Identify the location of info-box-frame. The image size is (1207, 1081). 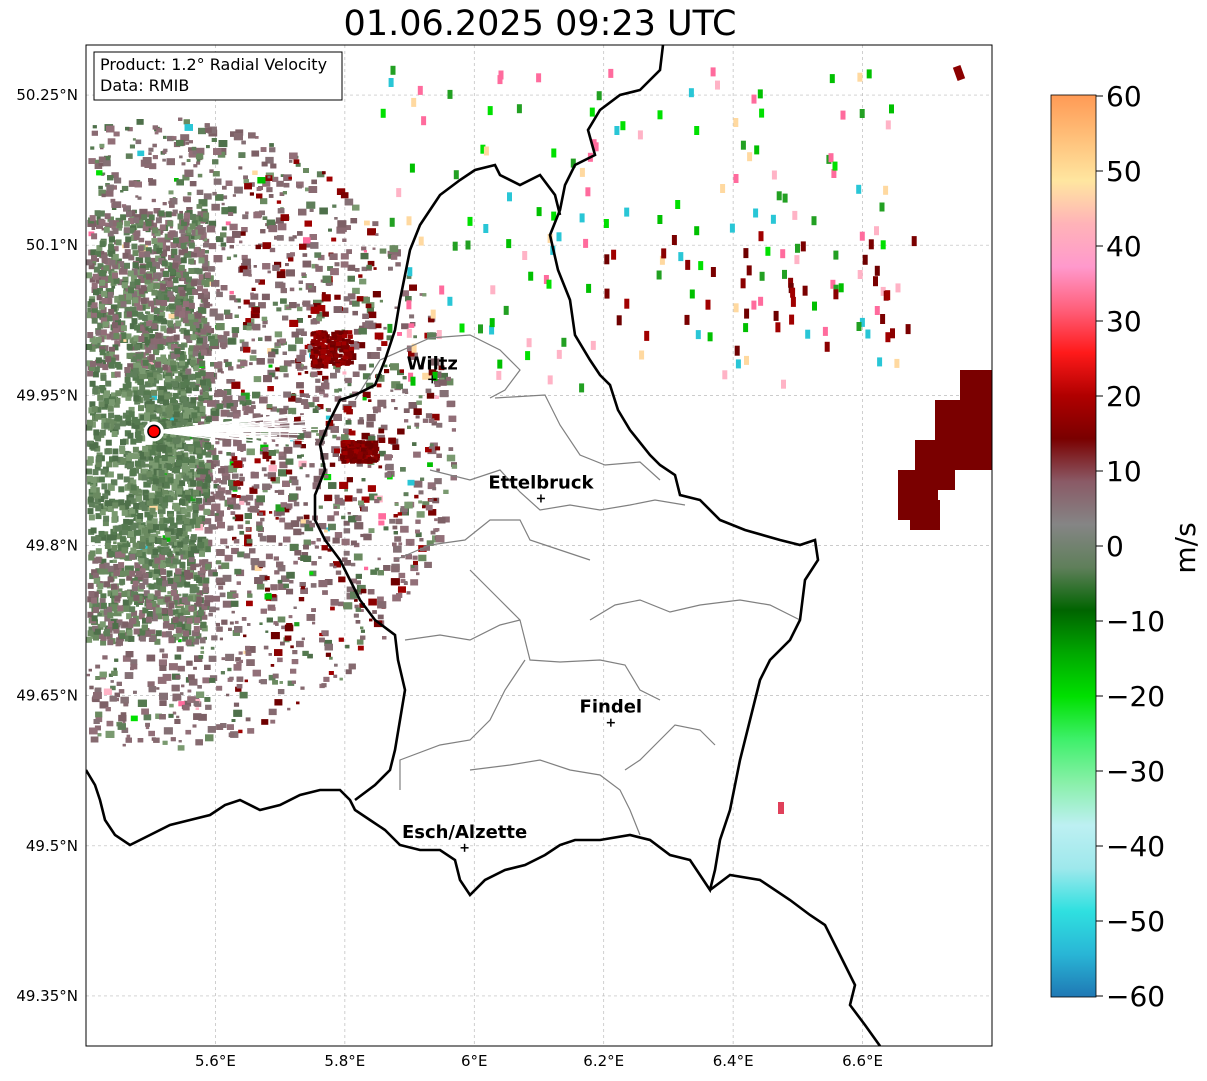
(218, 76).